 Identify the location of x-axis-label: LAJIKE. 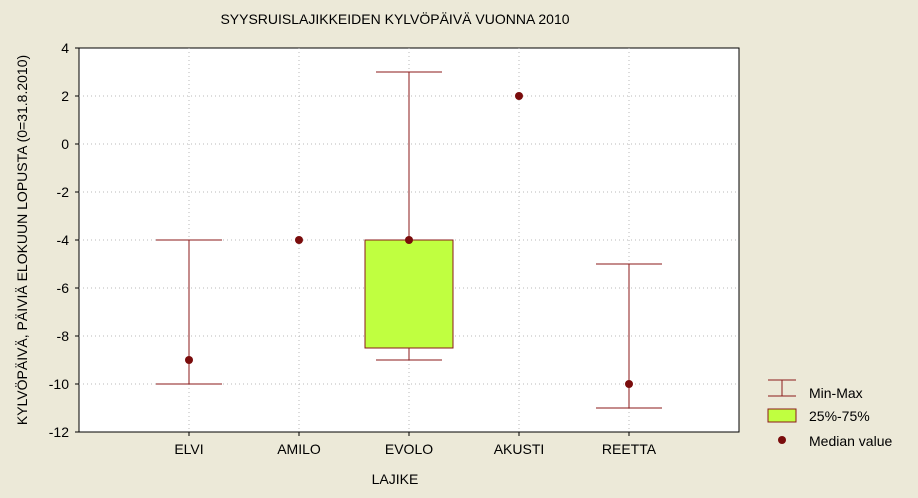
(395, 479).